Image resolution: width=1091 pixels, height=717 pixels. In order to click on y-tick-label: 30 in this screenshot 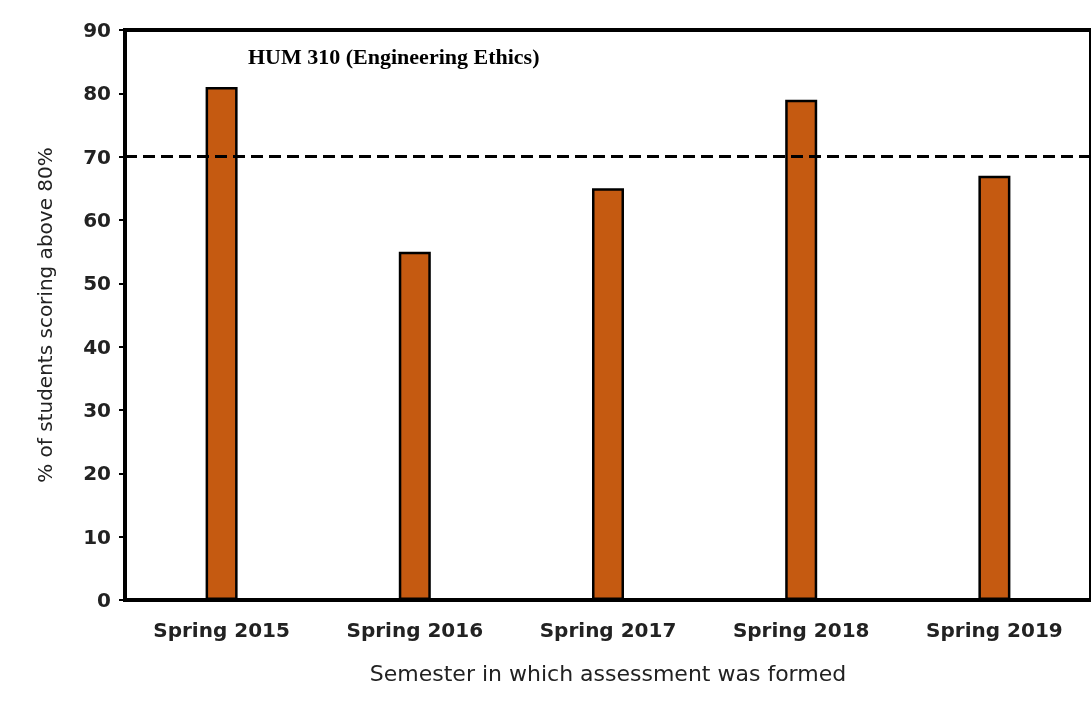, I will do `click(97, 410)`.